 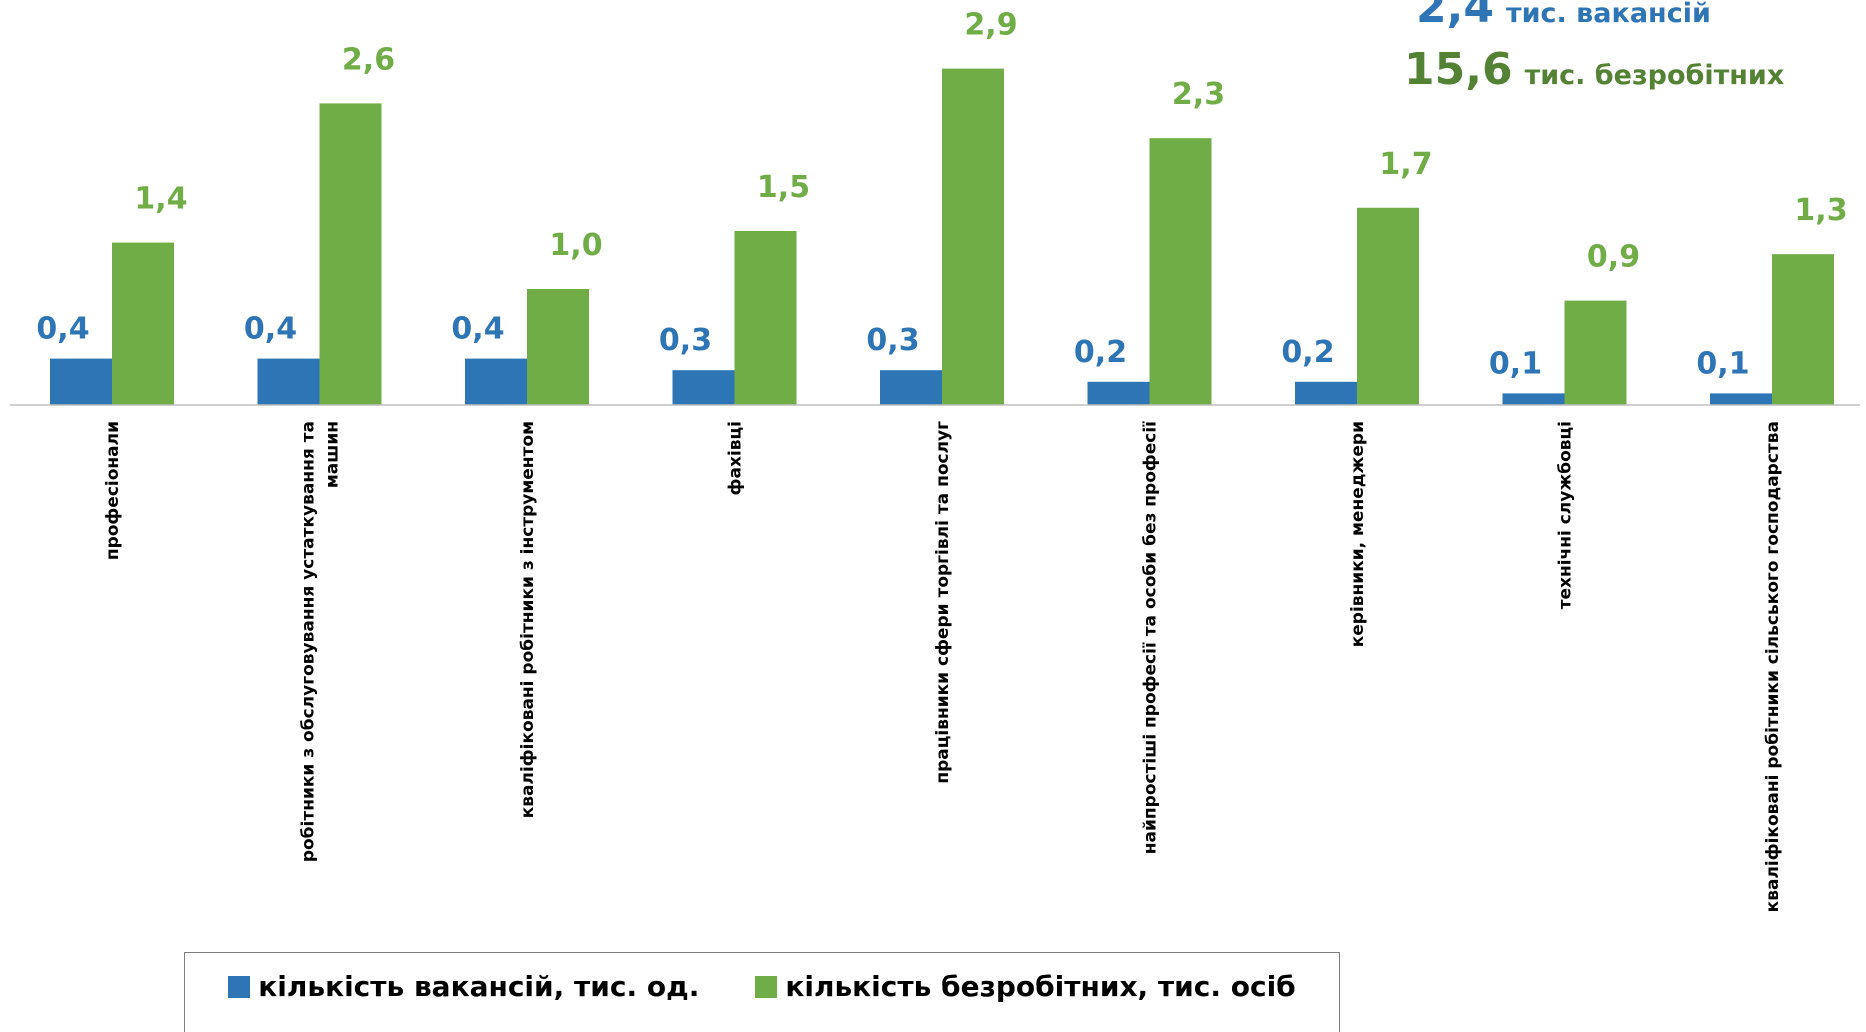 I want to click on category-label: керівники, менеджери, so click(x=1358, y=534).